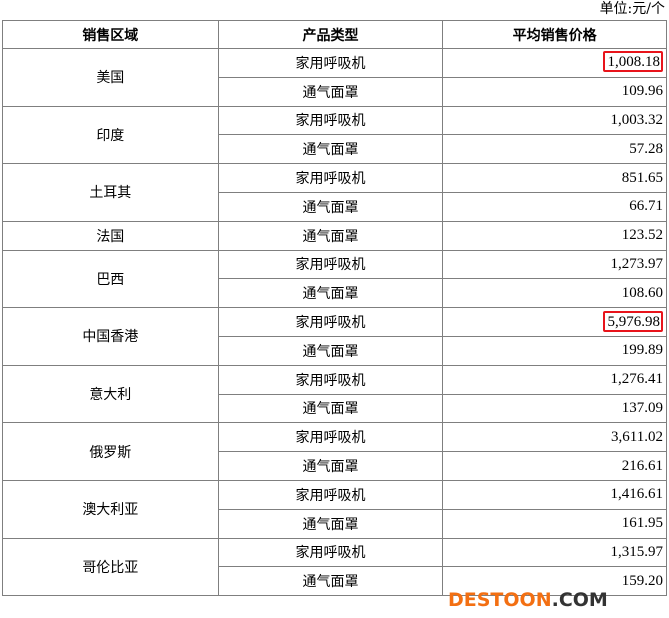 This screenshot has width=669, height=618. Describe the element at coordinates (554, 235) in the screenshot. I see `price-cell: 123.52` at that location.